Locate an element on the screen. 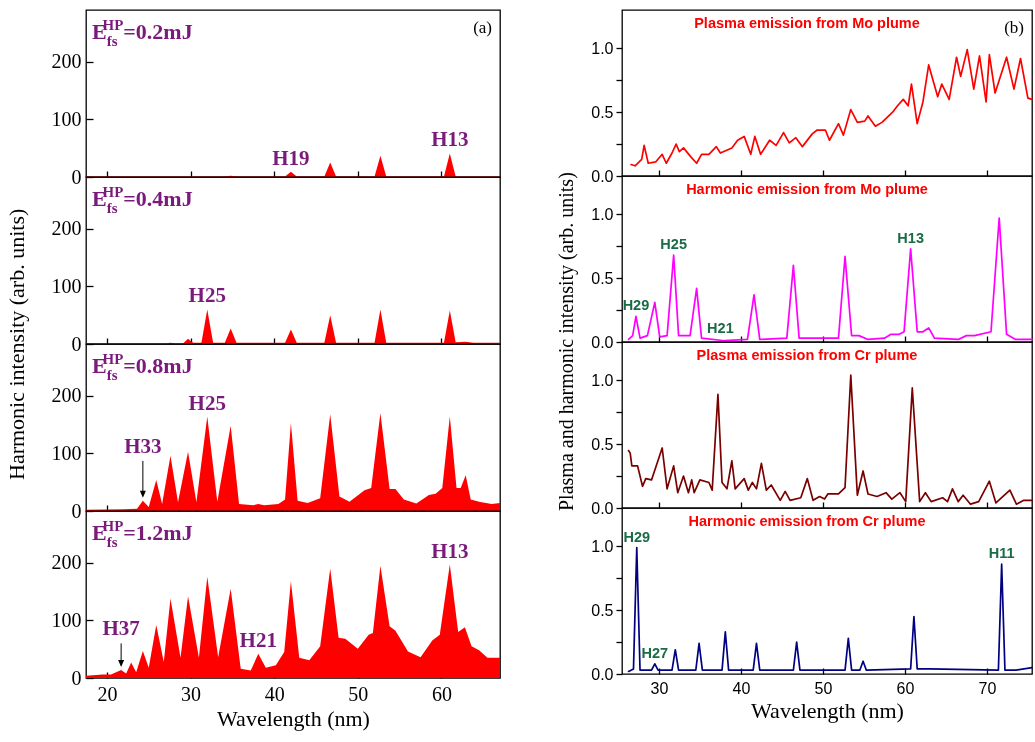 The image size is (1035, 742). annotation: (a) is located at coordinates (482, 27).